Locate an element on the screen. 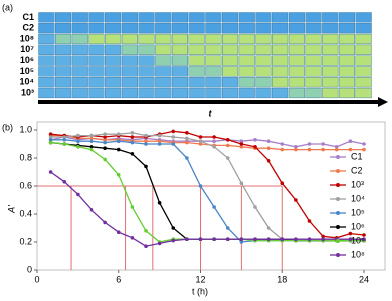  row-label: 10⁵ is located at coordinates (27, 71).